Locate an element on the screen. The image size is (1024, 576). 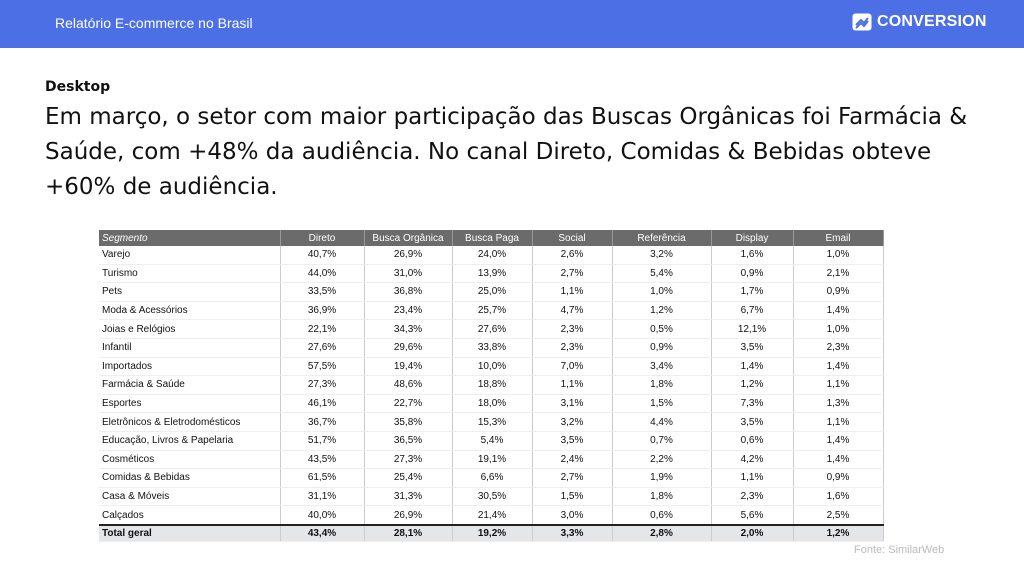
column-header: Email is located at coordinates (838, 238).